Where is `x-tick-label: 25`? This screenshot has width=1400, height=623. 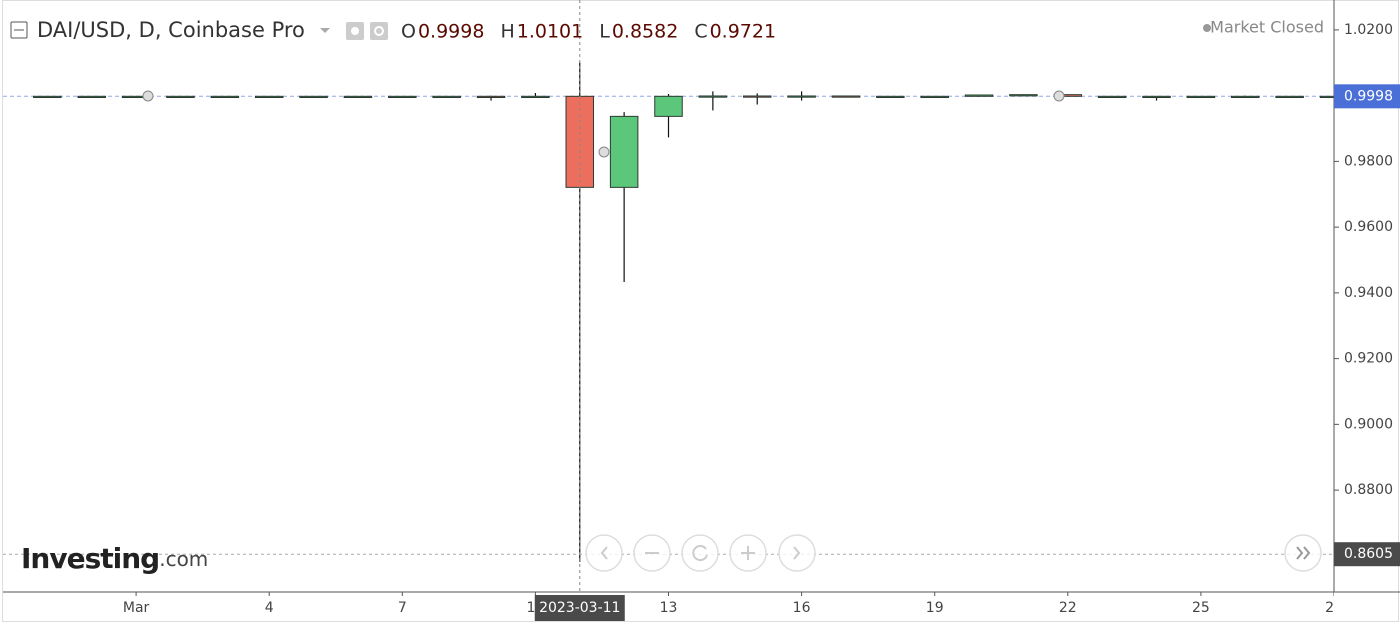
x-tick-label: 25 is located at coordinates (1201, 608).